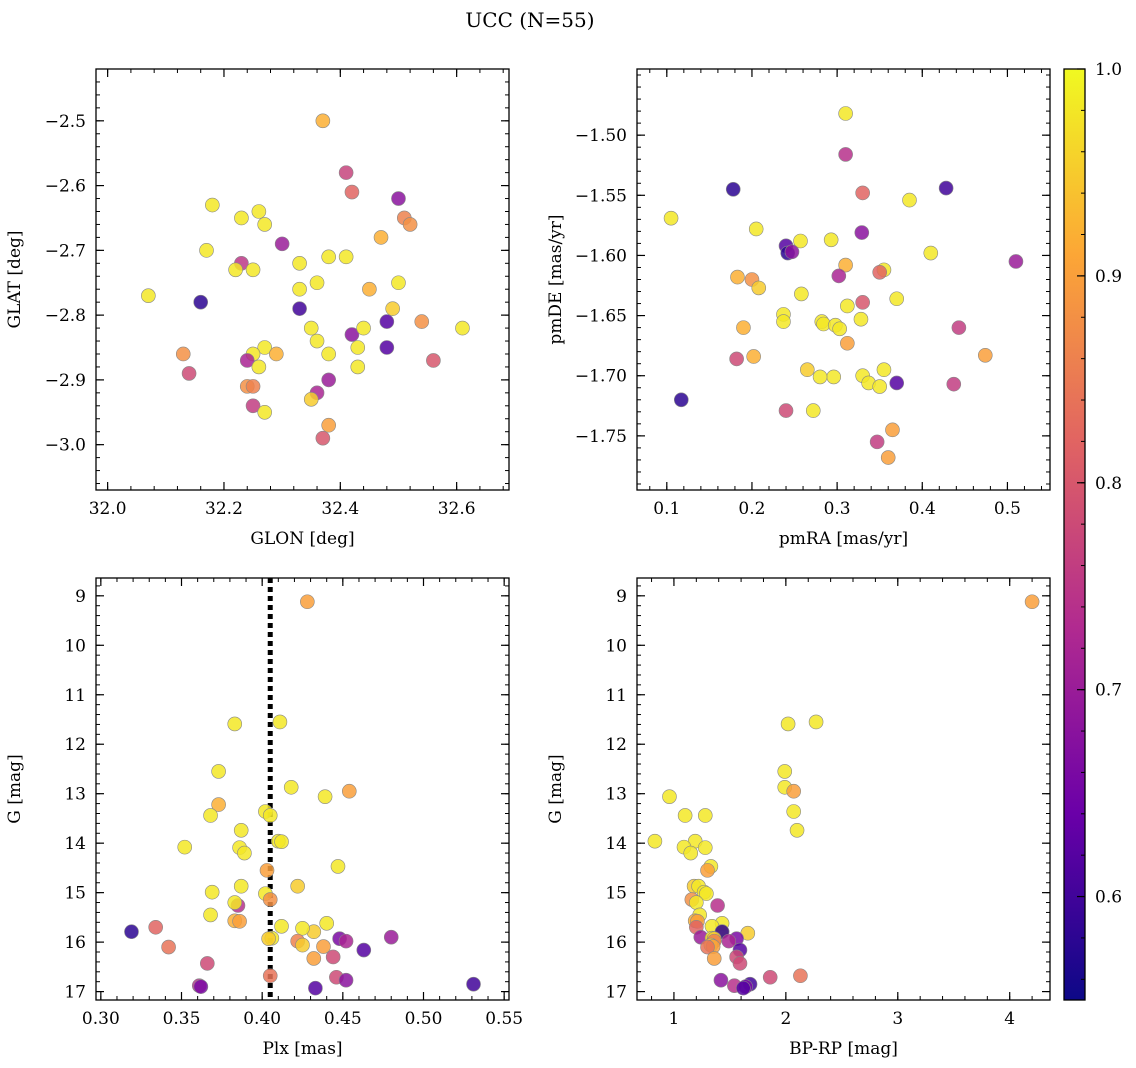 The image size is (1136, 1068). What do you see at coordinates (616, 795) in the screenshot?
I see `y-tick-label: 13` at bounding box center [616, 795].